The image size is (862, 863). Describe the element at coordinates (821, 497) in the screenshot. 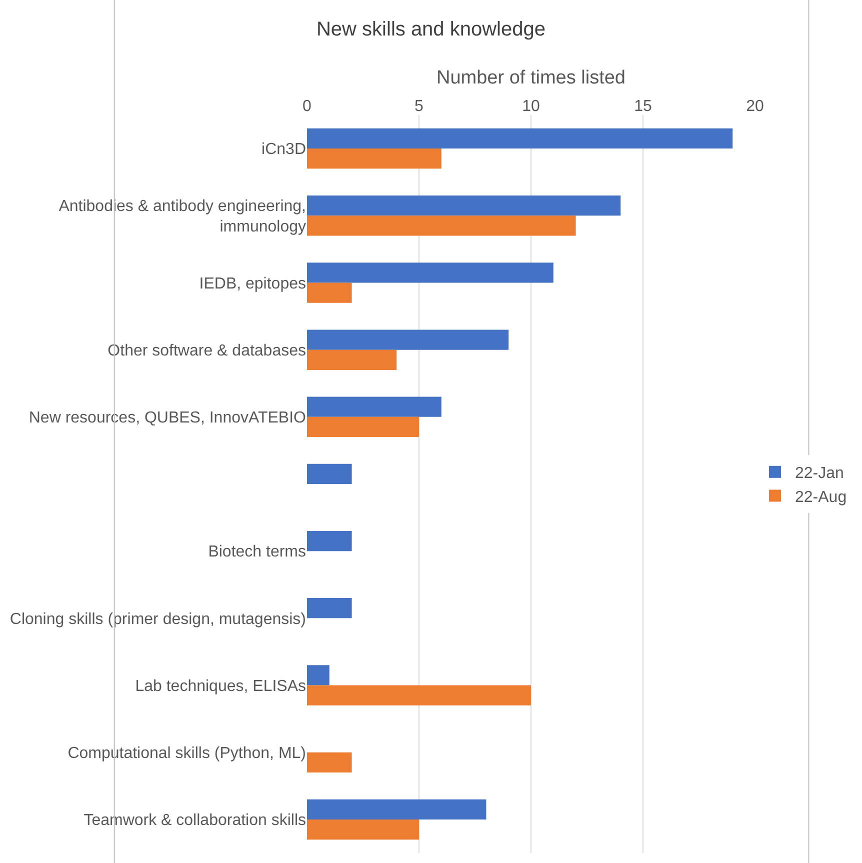

I see `legend-label: 22-Aug` at that location.